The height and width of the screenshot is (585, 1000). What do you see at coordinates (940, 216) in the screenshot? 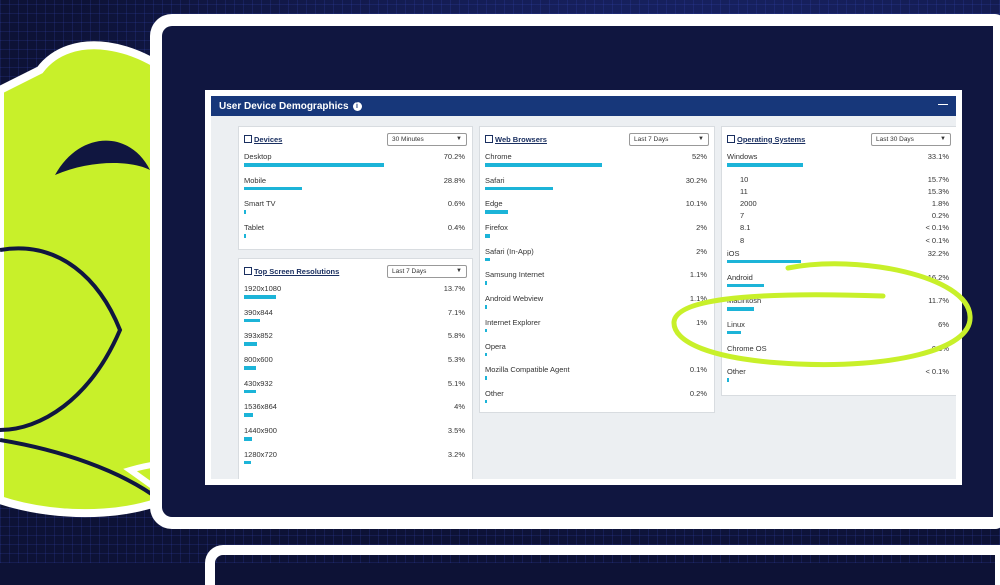
I see `version-value: 0.2%` at bounding box center [940, 216].